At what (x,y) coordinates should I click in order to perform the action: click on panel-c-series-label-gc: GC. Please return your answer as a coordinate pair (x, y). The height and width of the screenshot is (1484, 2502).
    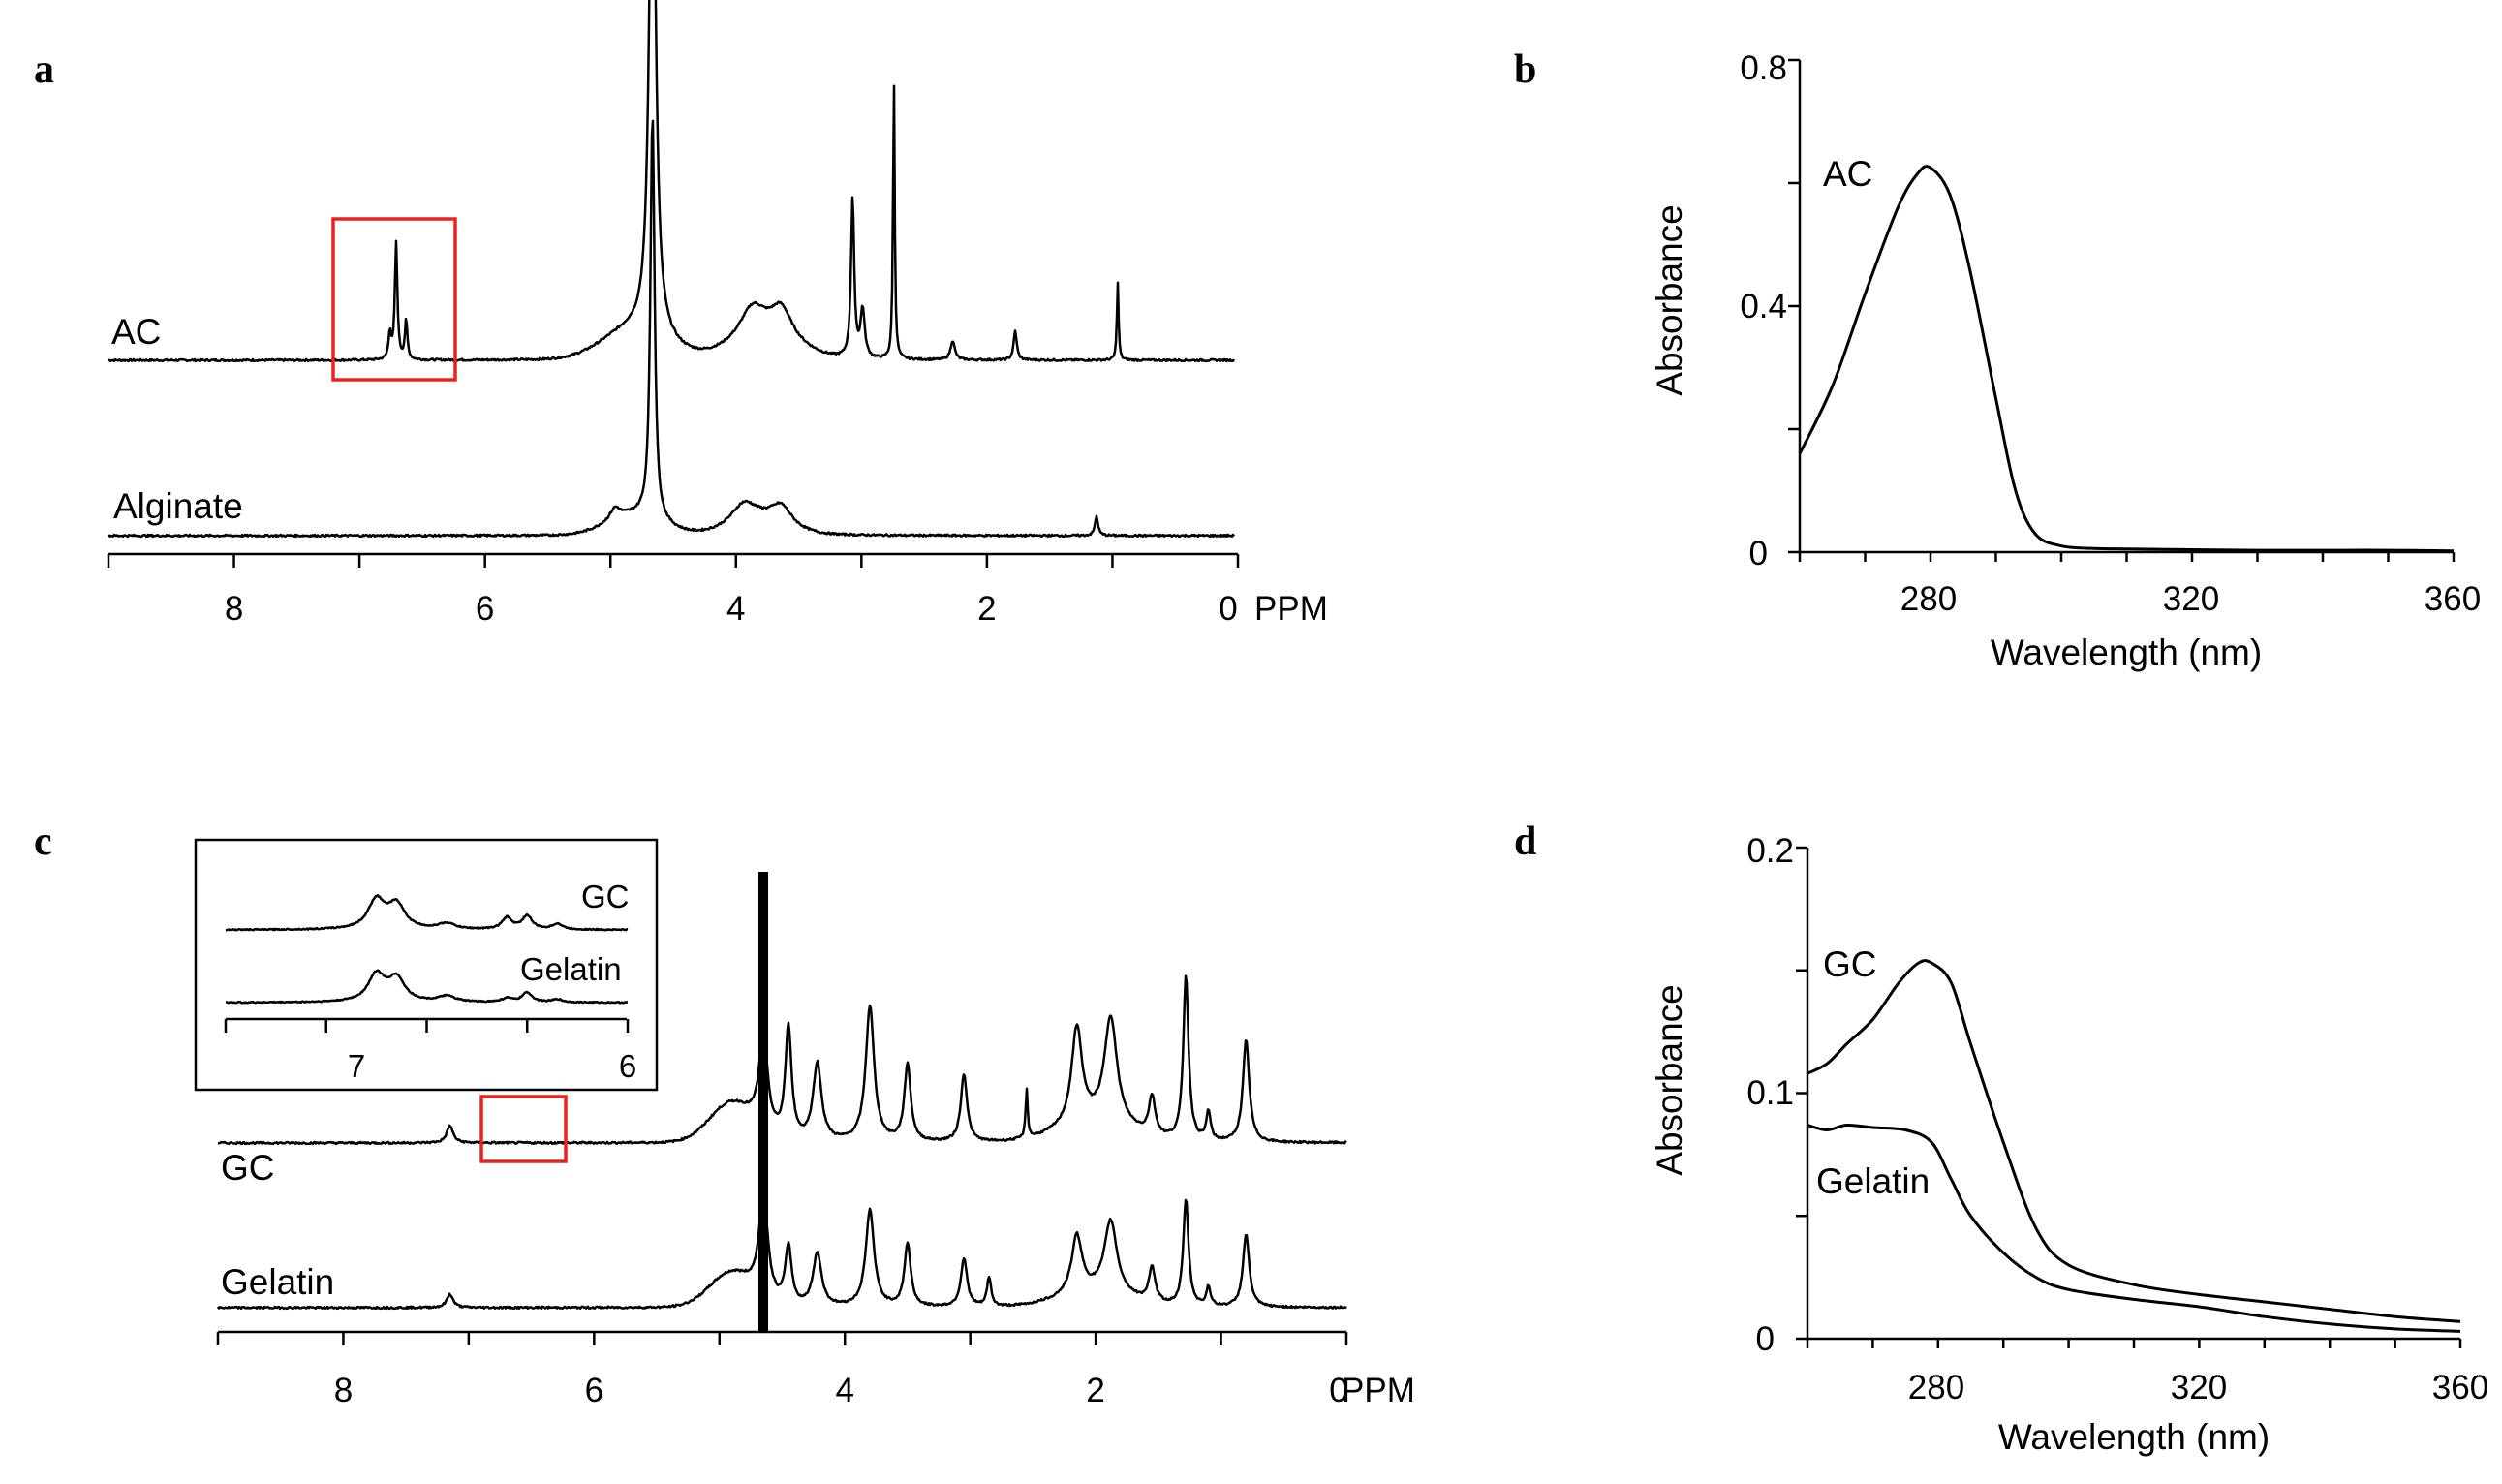
    Looking at the image, I should click on (248, 1168).